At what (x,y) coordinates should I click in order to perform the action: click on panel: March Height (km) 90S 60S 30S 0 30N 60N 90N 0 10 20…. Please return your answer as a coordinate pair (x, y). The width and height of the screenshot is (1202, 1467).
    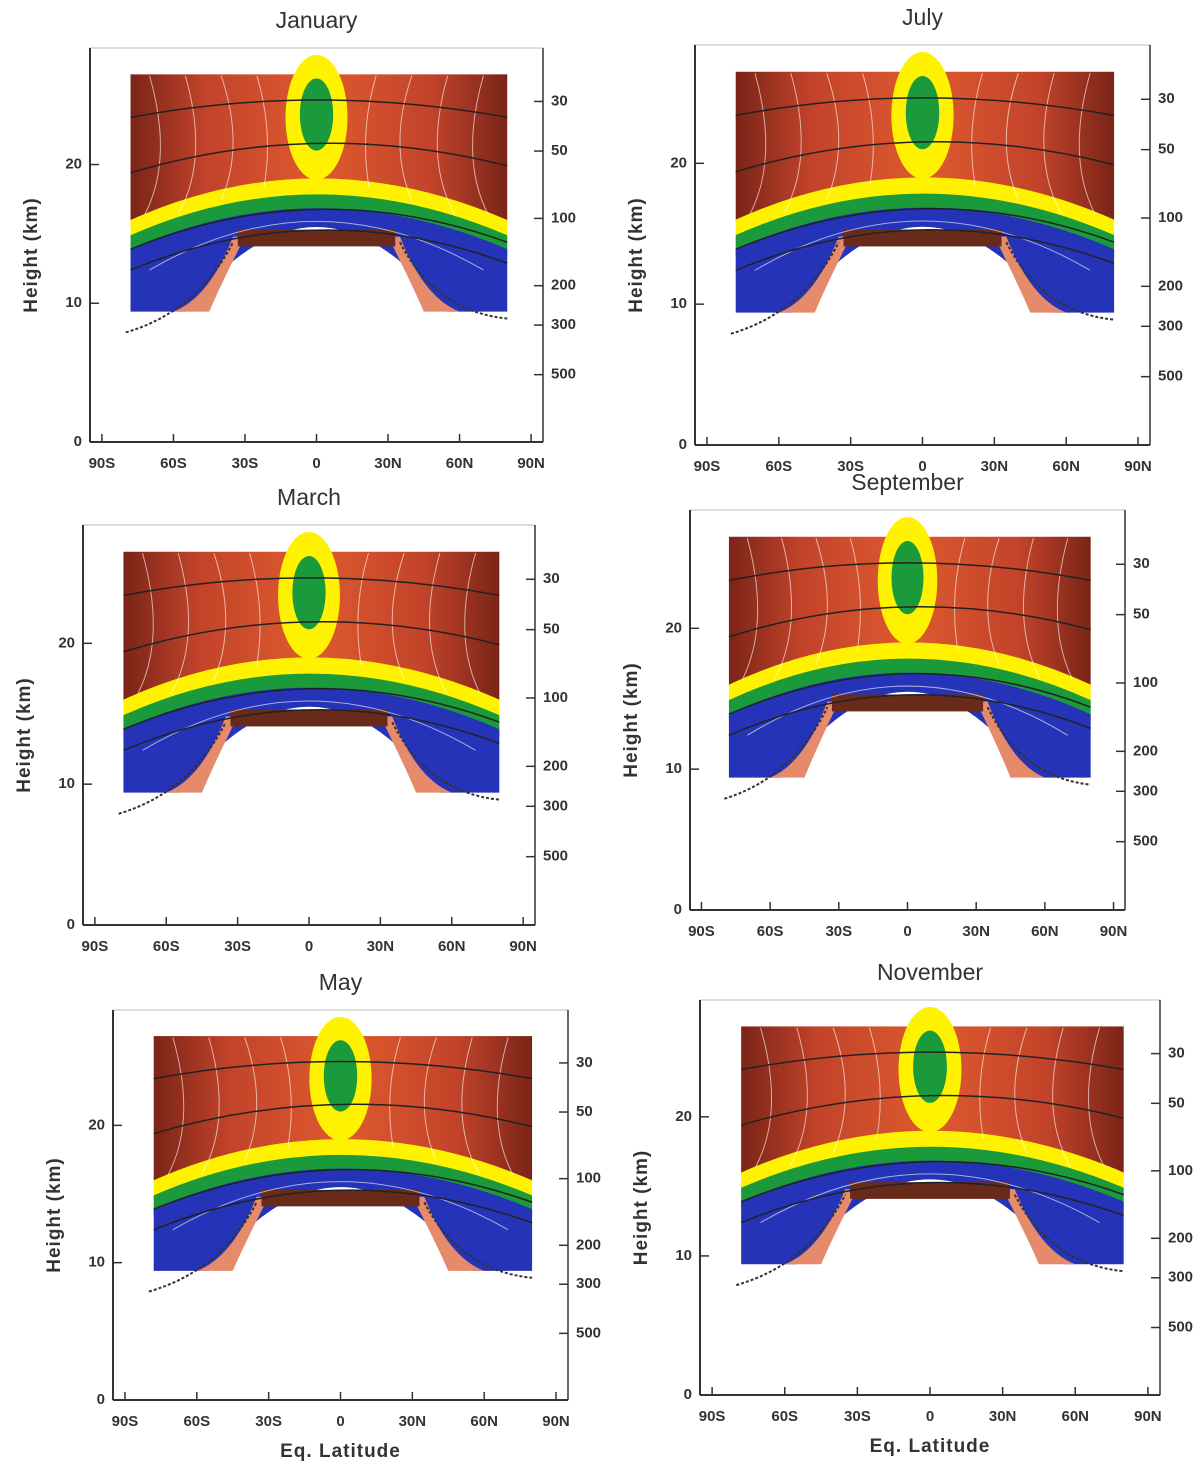
    Looking at the image, I should click on (291, 719).